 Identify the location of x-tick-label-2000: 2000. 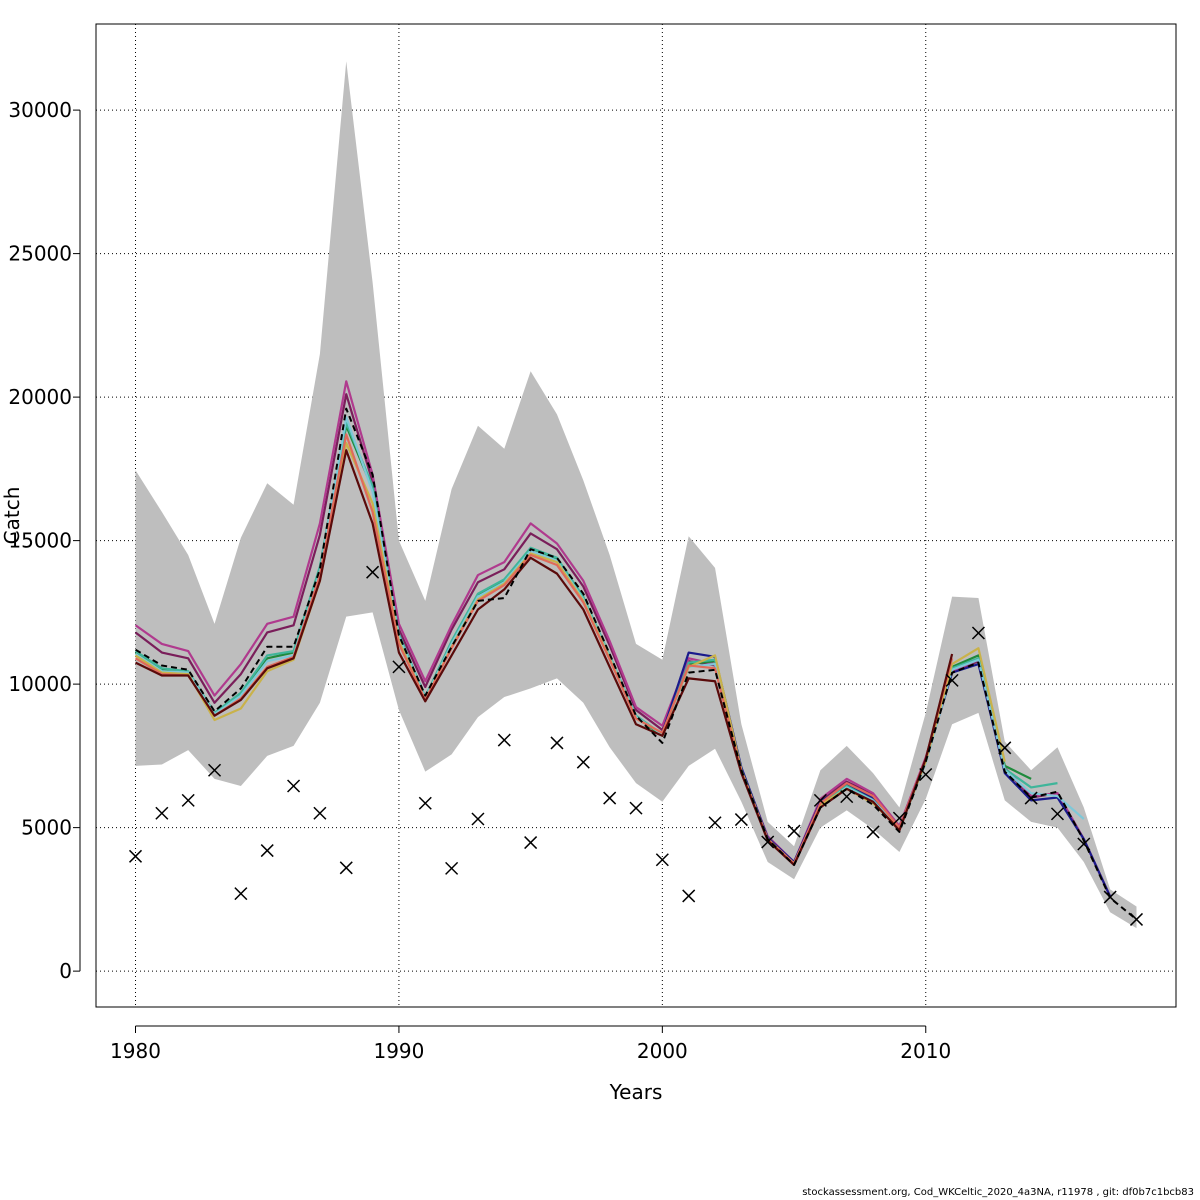
(662, 1051).